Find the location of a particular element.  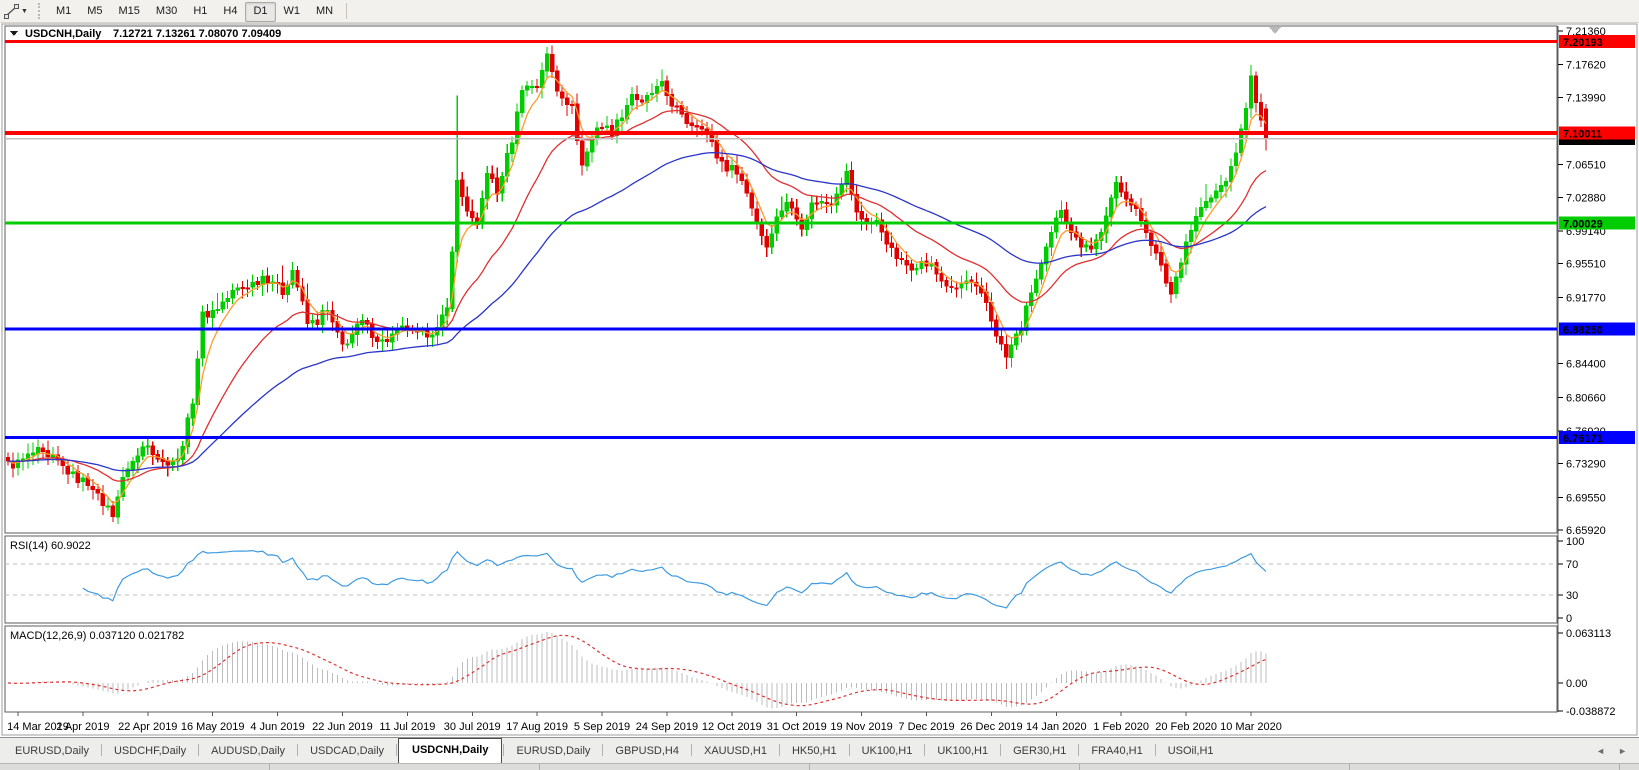

macd-panel-frame is located at coordinates (781, 669).